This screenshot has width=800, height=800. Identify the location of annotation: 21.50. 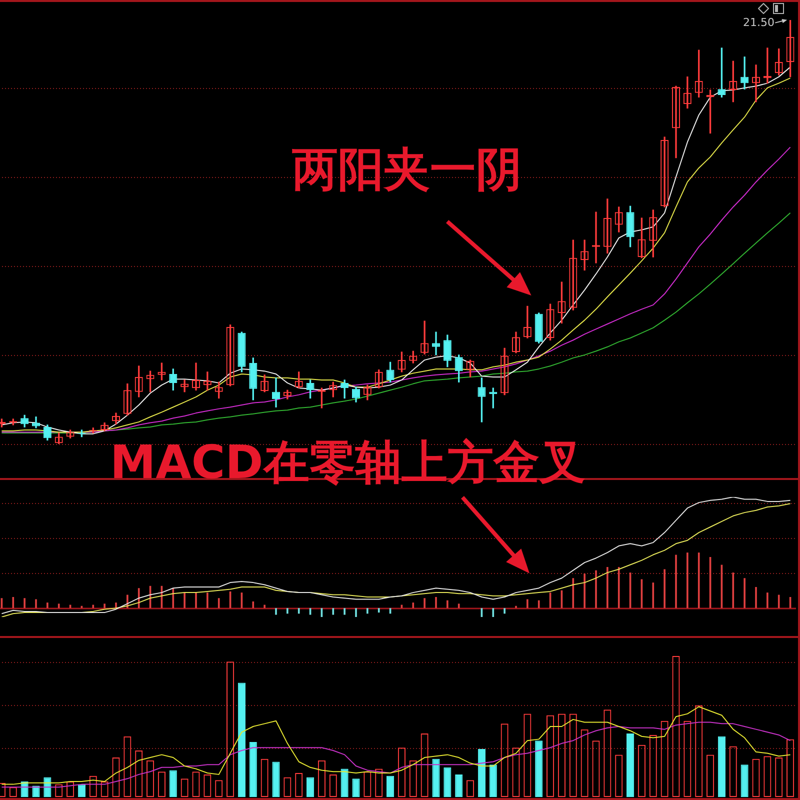
(758, 22).